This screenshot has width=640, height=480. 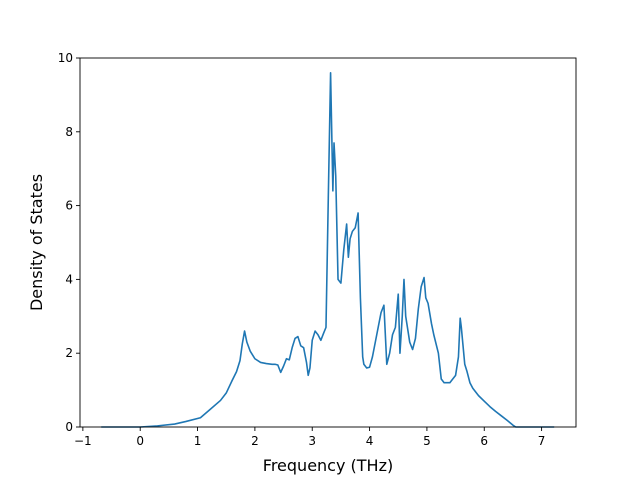 What do you see at coordinates (69, 206) in the screenshot?
I see `y-tick-label: 6` at bounding box center [69, 206].